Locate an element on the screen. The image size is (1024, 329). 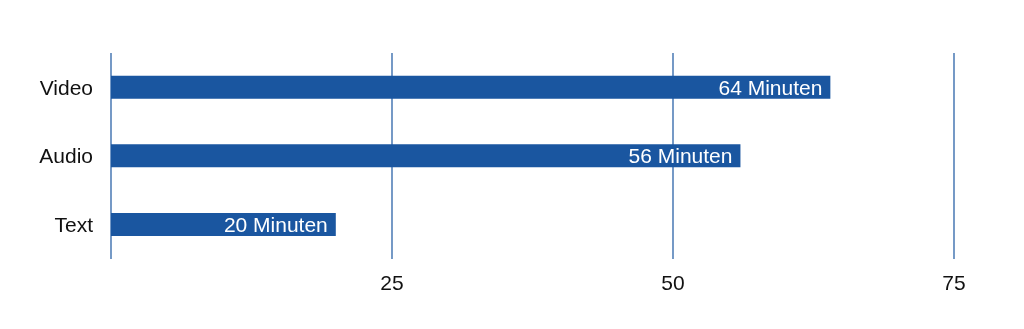
data-label: 64 Minuten is located at coordinates (770, 87).